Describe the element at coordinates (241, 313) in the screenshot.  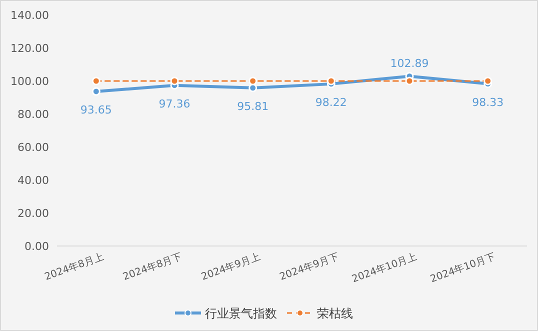
I see `legend-label: 行业景气指数` at that location.